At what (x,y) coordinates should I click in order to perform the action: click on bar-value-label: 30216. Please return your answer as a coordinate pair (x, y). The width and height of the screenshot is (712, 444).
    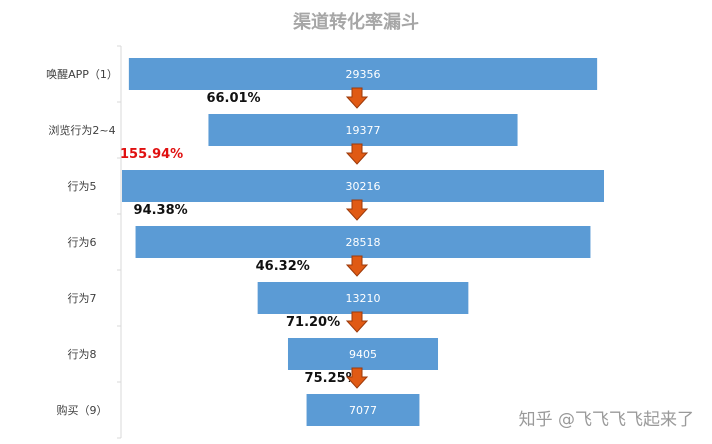
    Looking at the image, I should click on (363, 186).